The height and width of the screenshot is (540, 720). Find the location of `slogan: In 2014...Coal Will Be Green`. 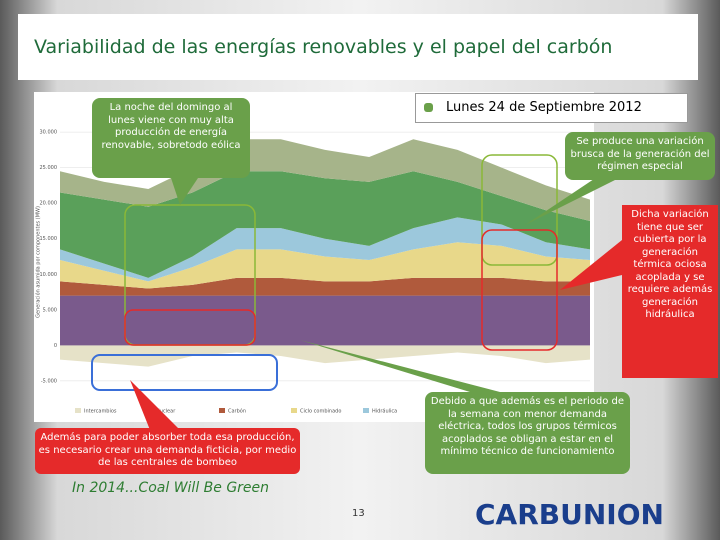

slogan: In 2014...Coal Will Be Green is located at coordinates (171, 488).